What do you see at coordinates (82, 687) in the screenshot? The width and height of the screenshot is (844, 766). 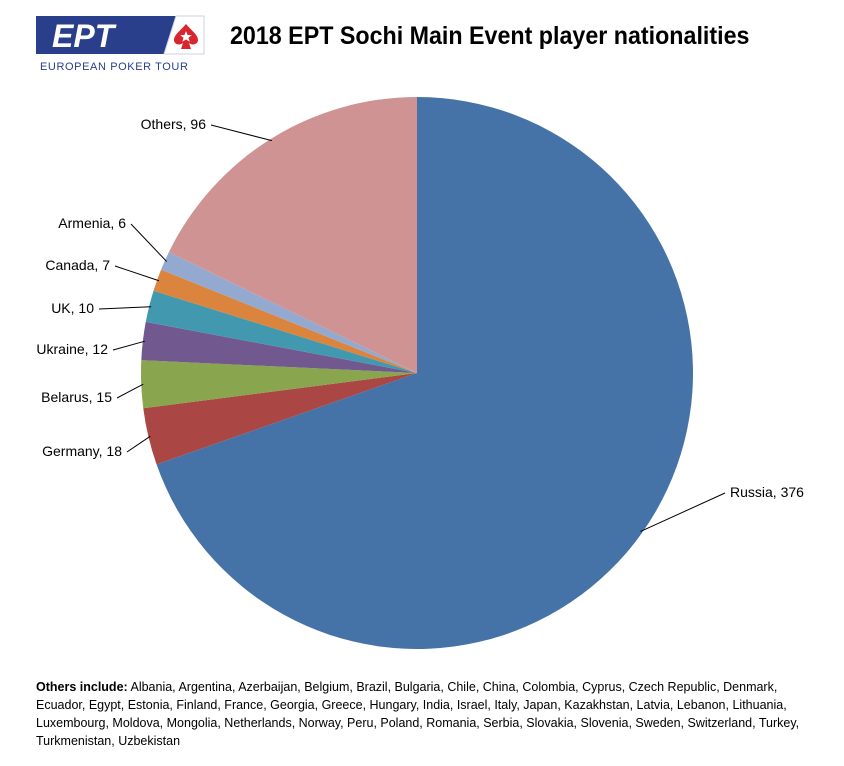 I see `footnote-label: Others include:` at bounding box center [82, 687].